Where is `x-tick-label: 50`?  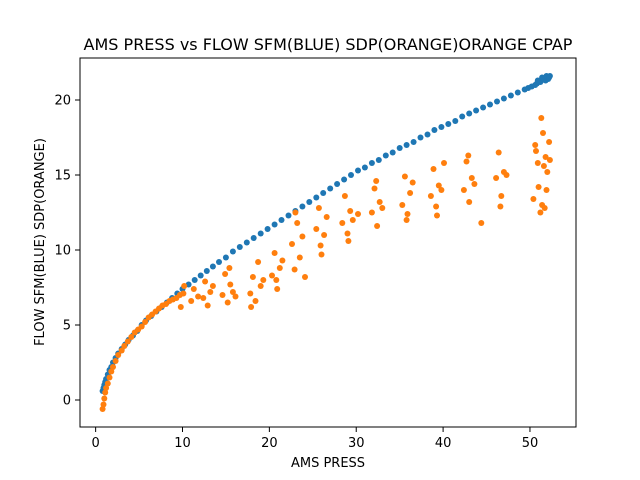 x-tick-label: 50 is located at coordinates (530, 443).